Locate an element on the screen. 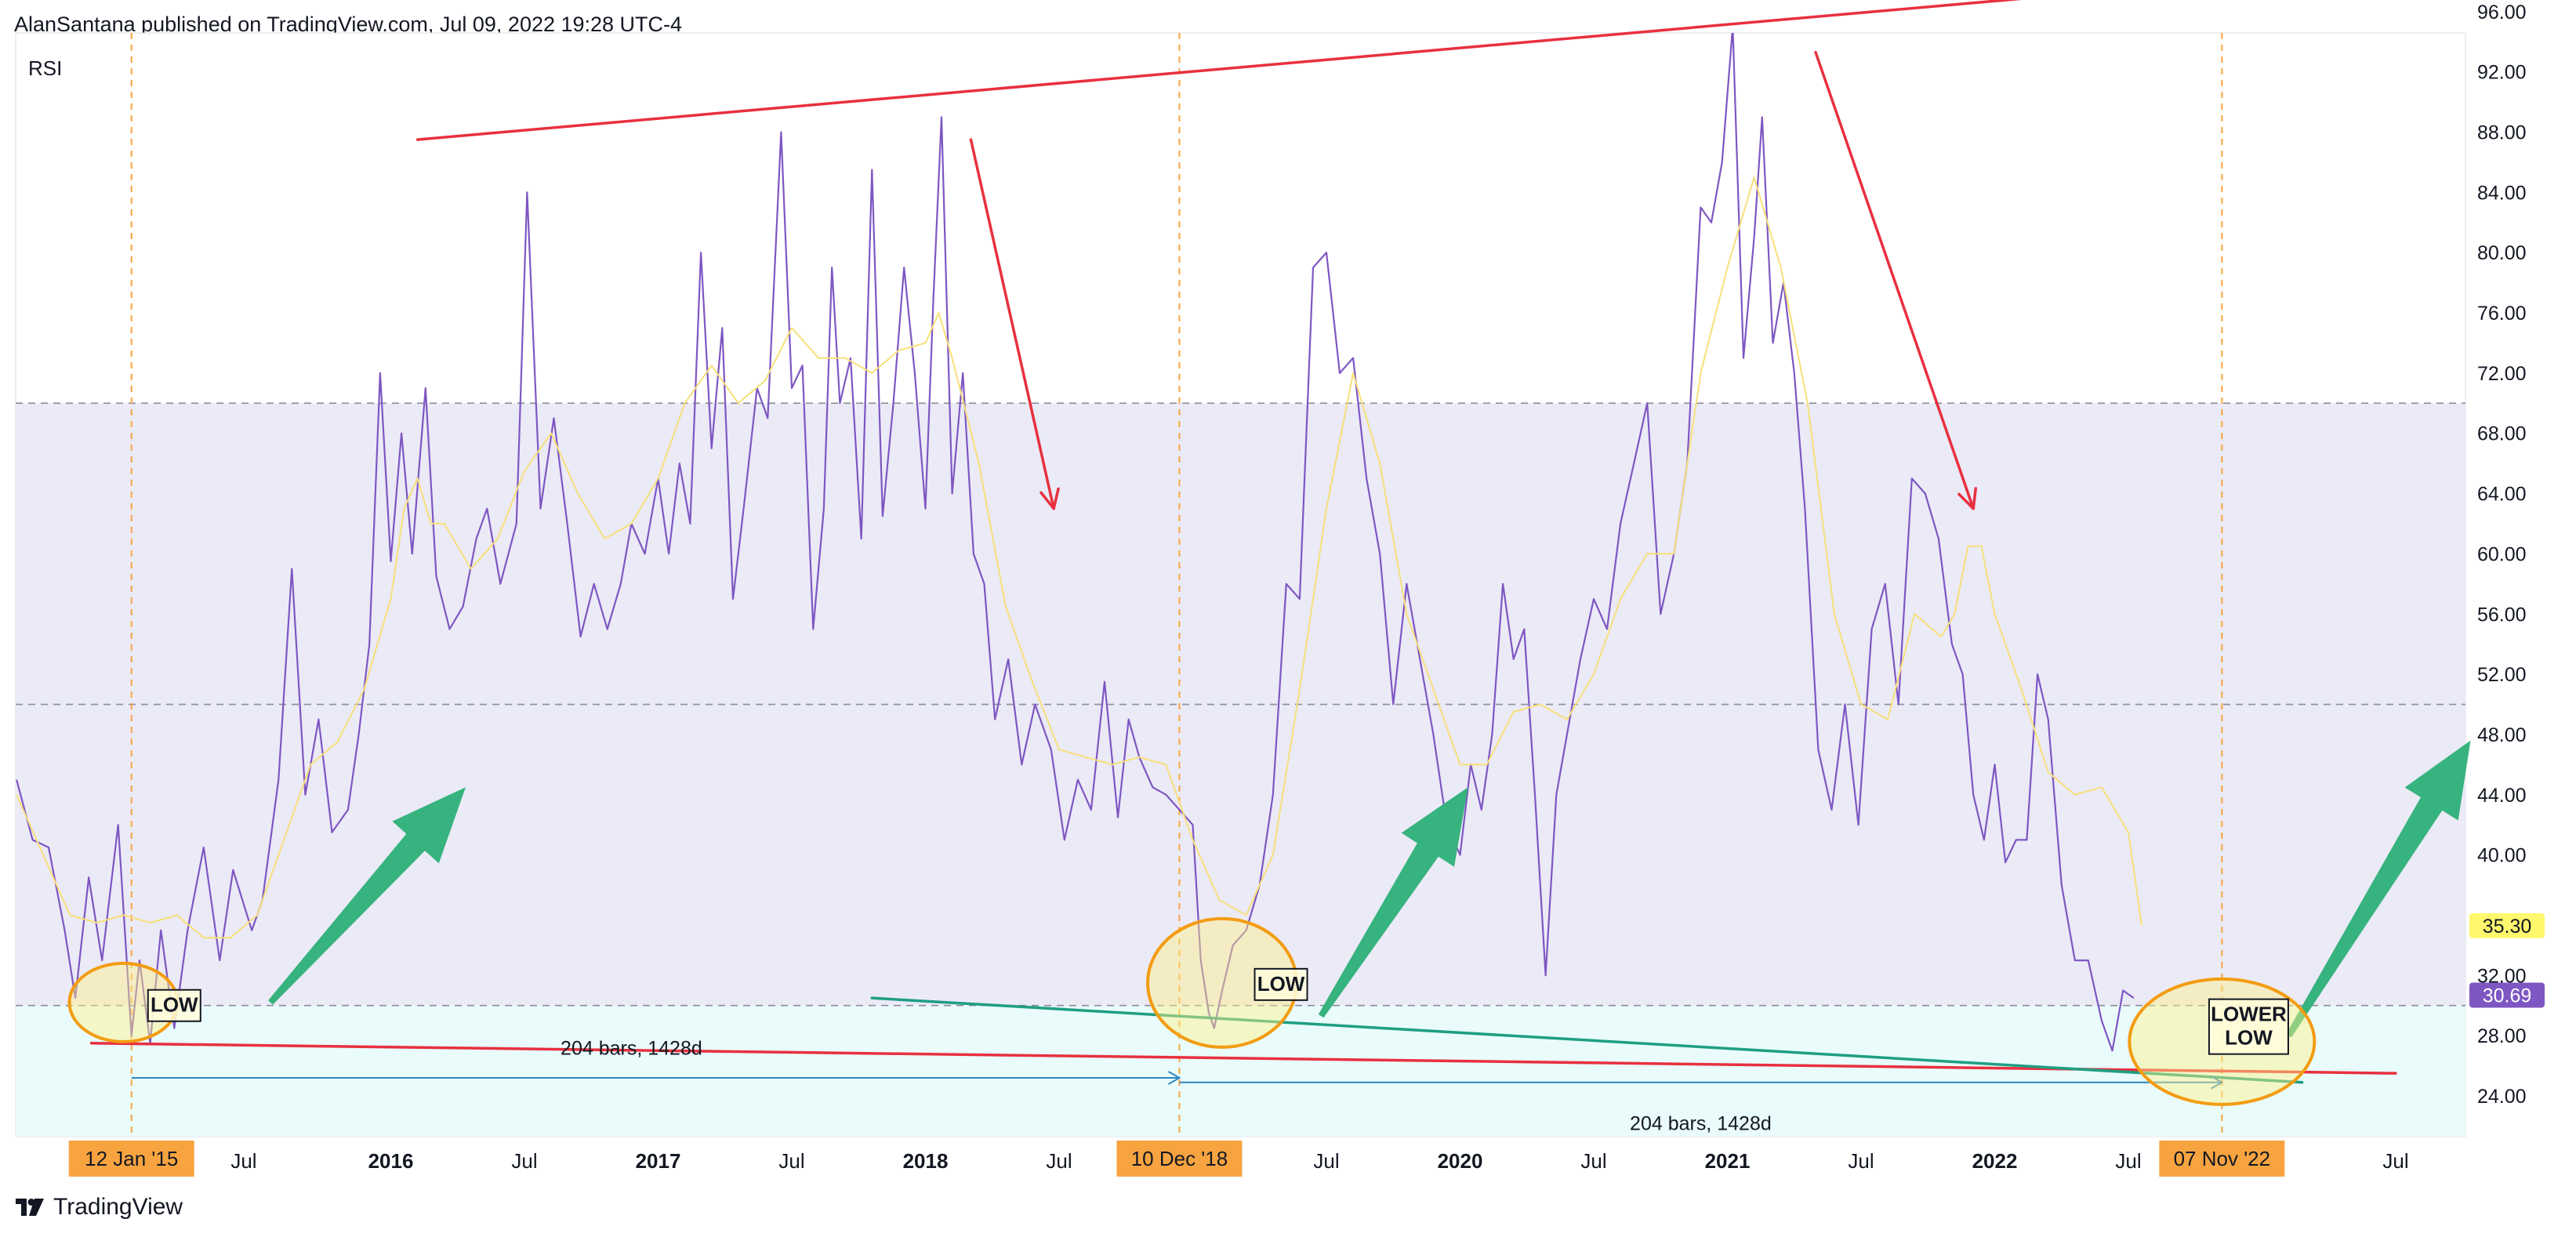 This screenshot has height=1237, width=2576. oversold-zone-fill is located at coordinates (1240, 1071).